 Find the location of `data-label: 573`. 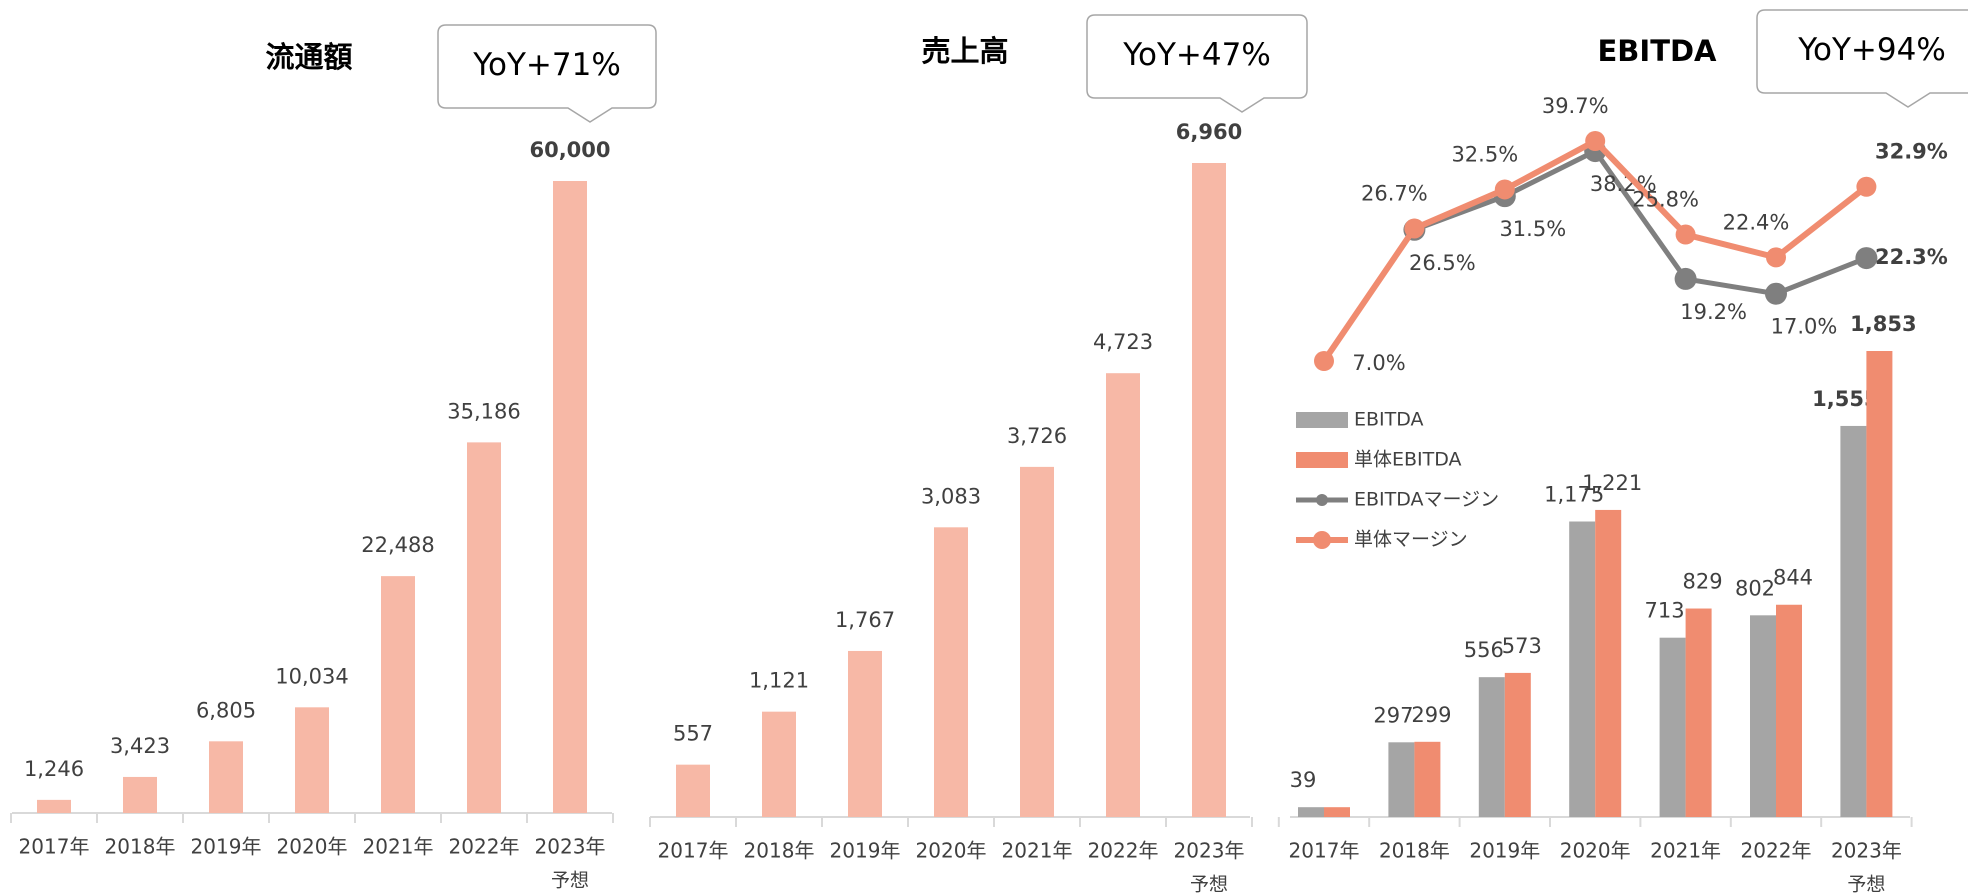

data-label: 573 is located at coordinates (1522, 646).